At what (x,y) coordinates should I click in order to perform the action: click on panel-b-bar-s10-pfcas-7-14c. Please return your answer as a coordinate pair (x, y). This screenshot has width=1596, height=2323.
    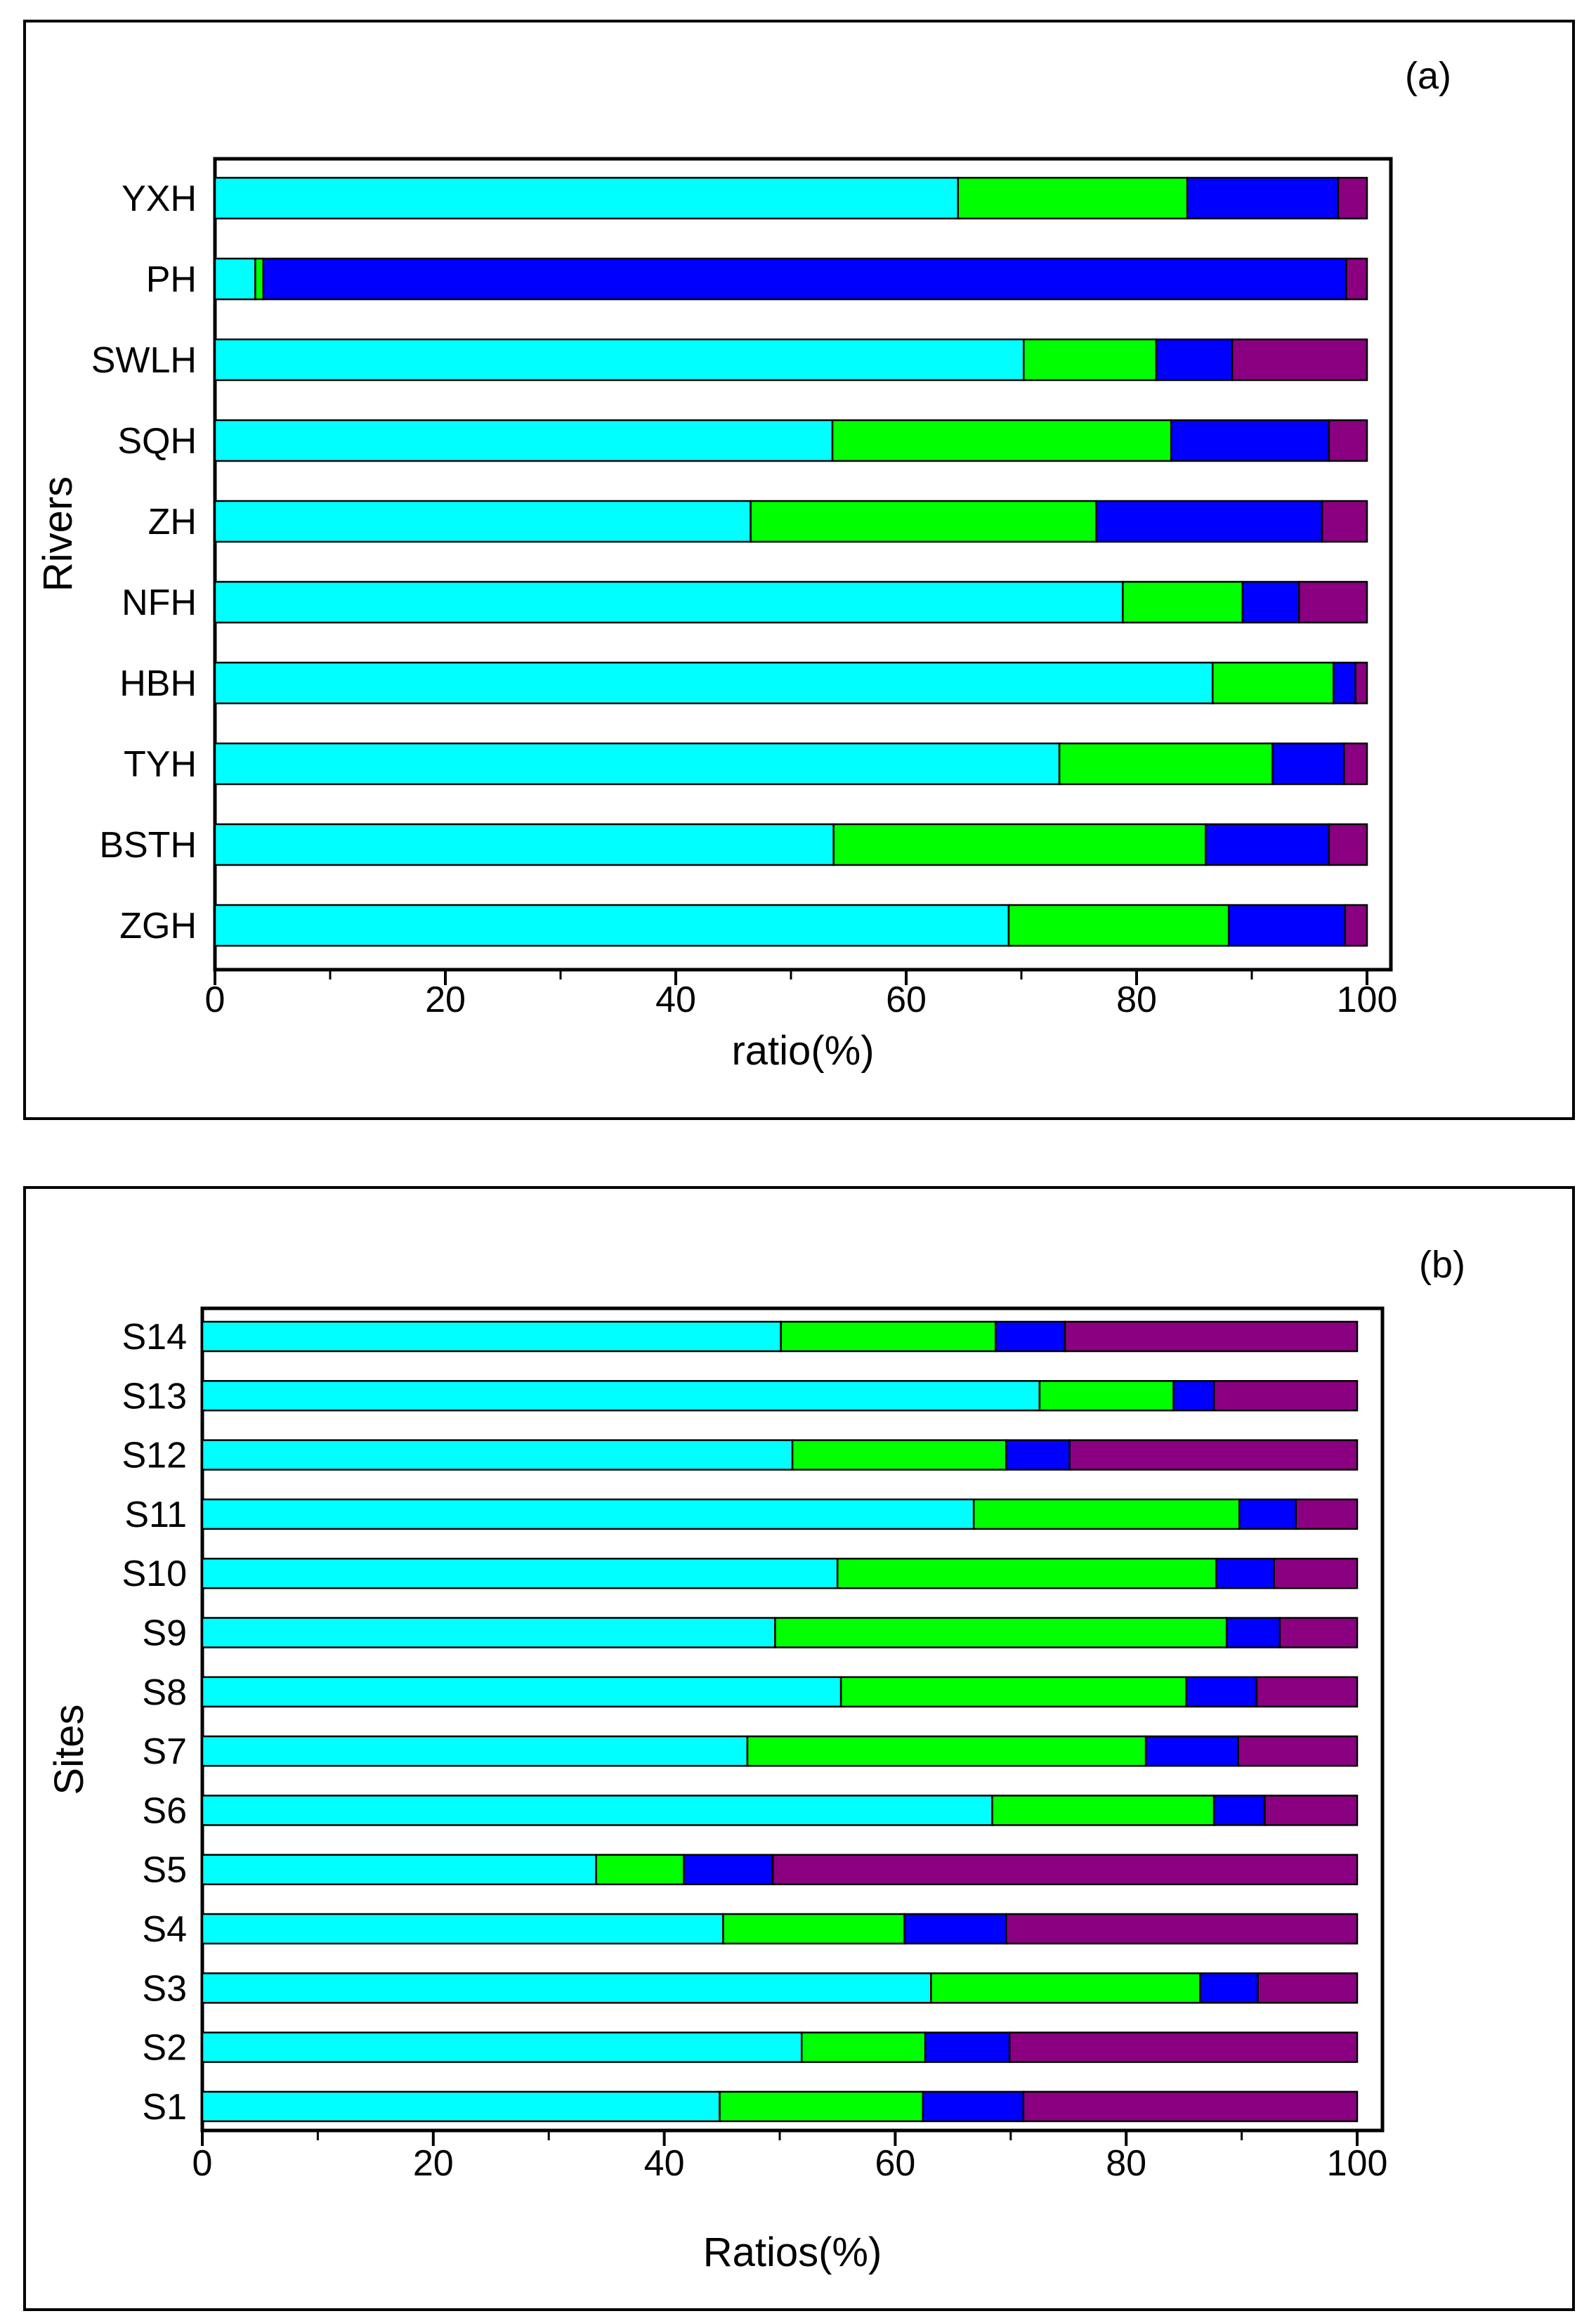
    Looking at the image, I should click on (1026, 1573).